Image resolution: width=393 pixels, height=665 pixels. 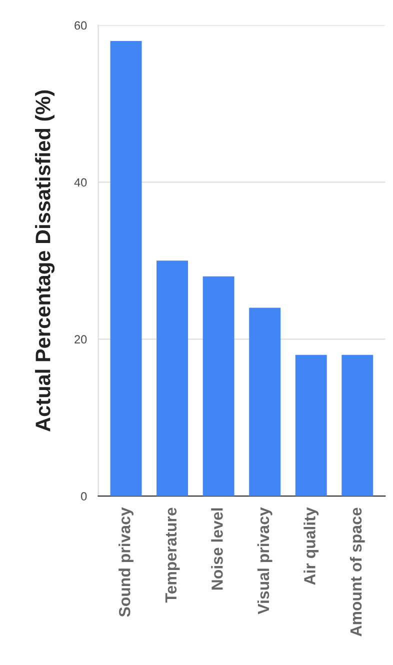 I want to click on x-tick-label: Sound privacy, so click(x=126, y=562).